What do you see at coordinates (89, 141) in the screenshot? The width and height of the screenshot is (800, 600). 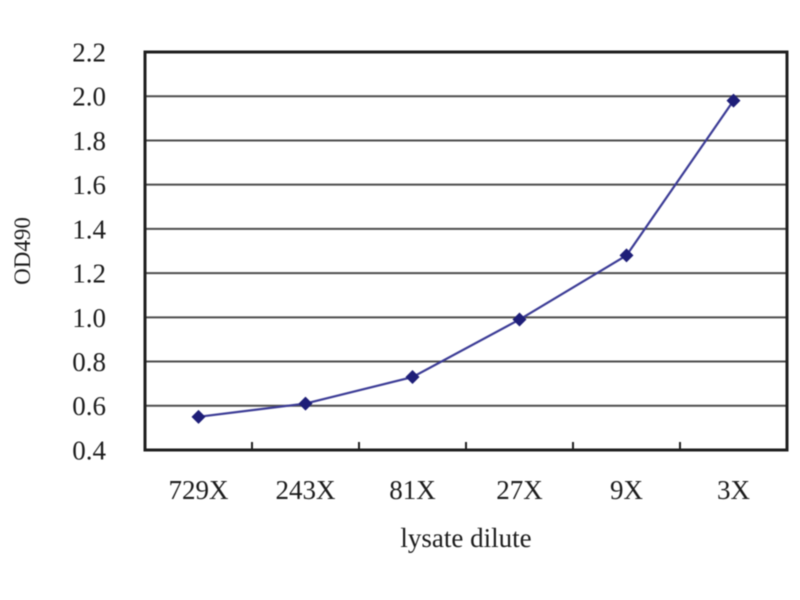 I see `y-tick-label: 1.8` at bounding box center [89, 141].